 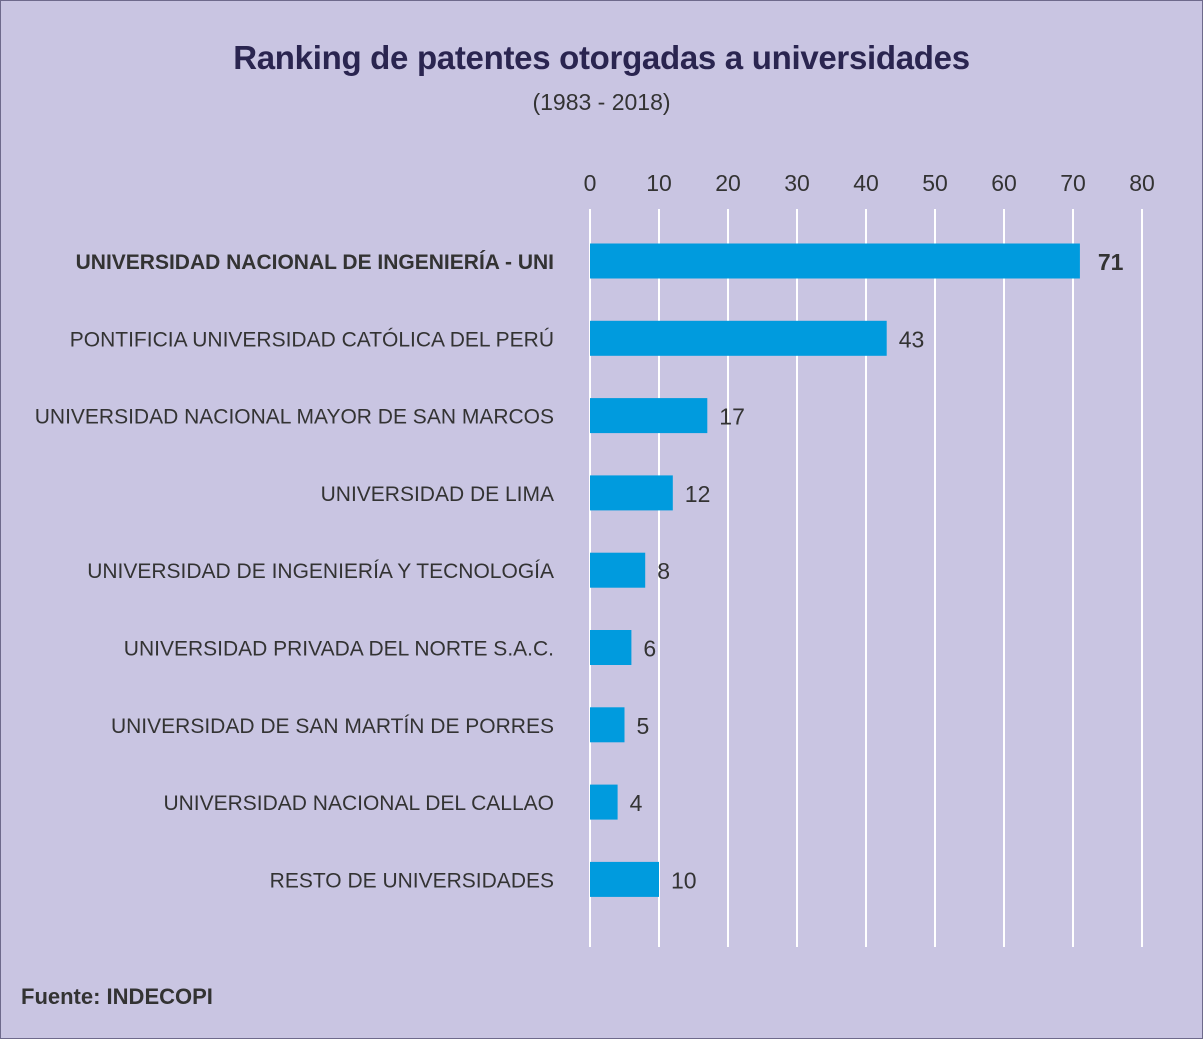 What do you see at coordinates (732, 417) in the screenshot?
I see `data-label: 17` at bounding box center [732, 417].